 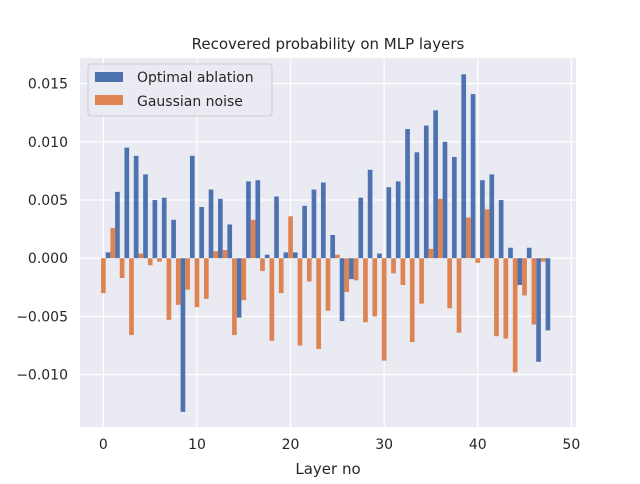 I want to click on y-tick-label: 0.000, so click(x=48, y=259).